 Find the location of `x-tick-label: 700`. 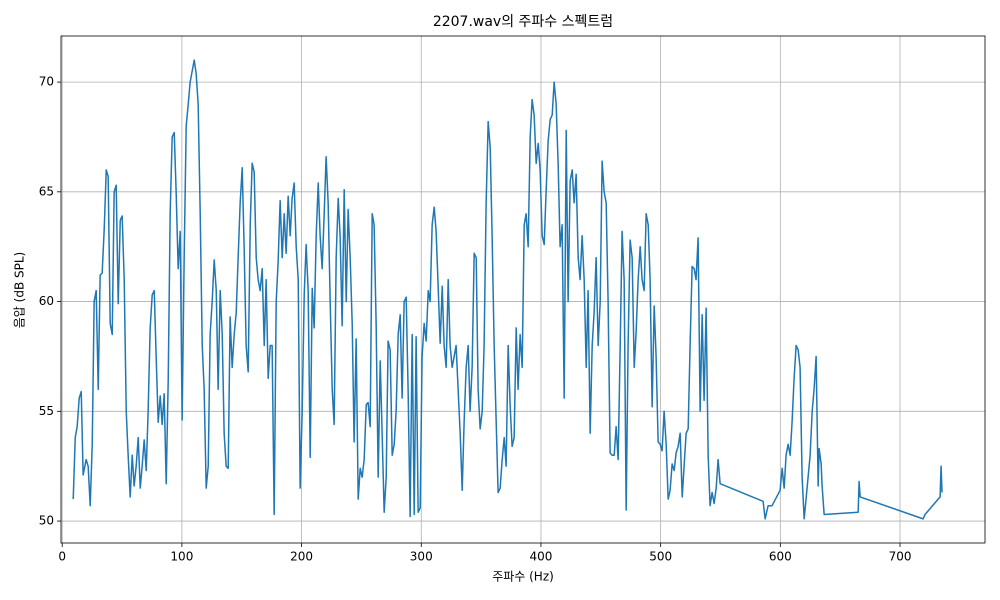

x-tick-label: 700 is located at coordinates (900, 557).